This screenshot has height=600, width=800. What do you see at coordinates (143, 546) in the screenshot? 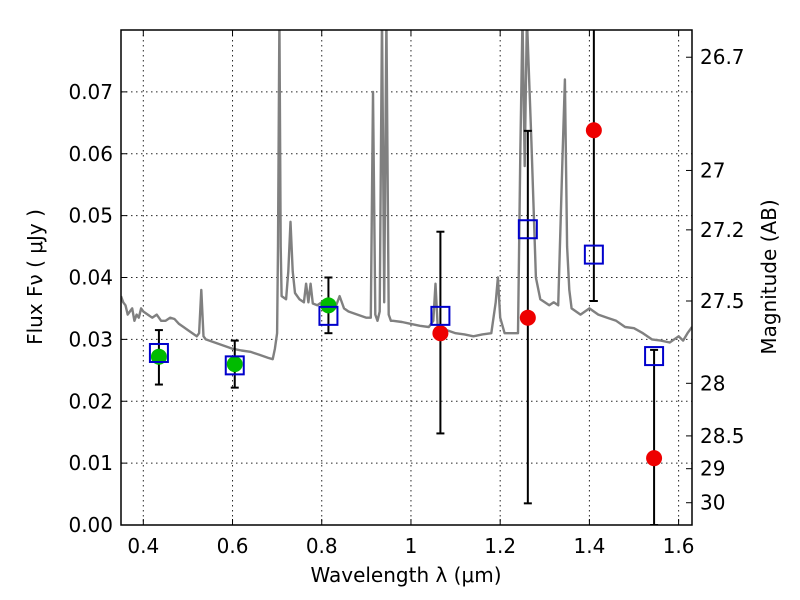
I see `x-tick-label: 0.4` at bounding box center [143, 546].